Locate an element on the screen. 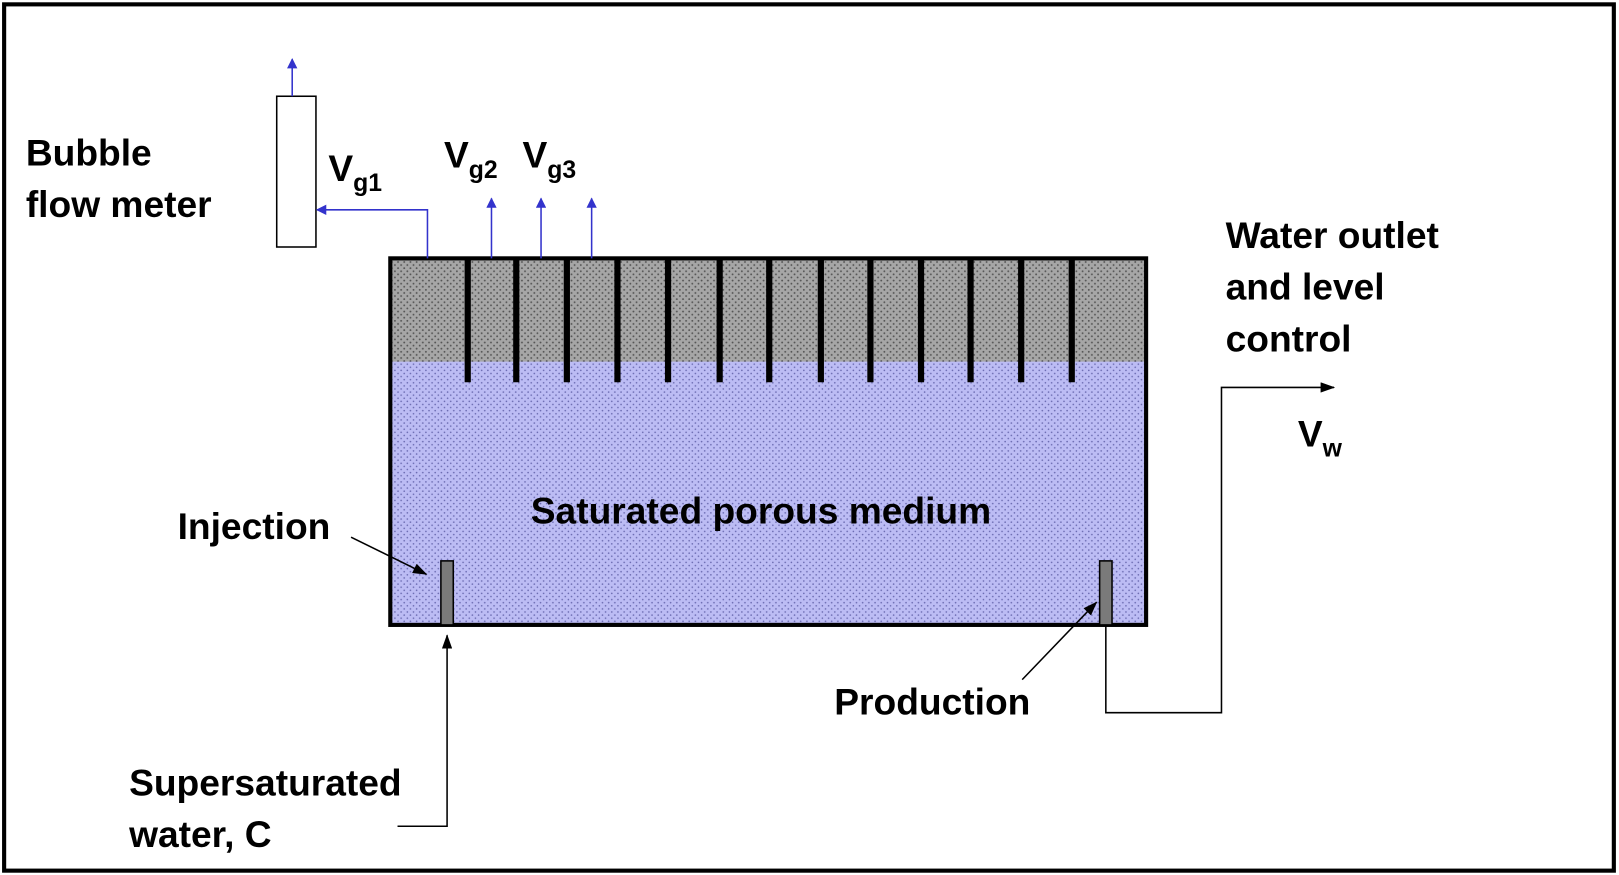 The height and width of the screenshot is (875, 1619). label: Bubble is located at coordinates (89, 152).